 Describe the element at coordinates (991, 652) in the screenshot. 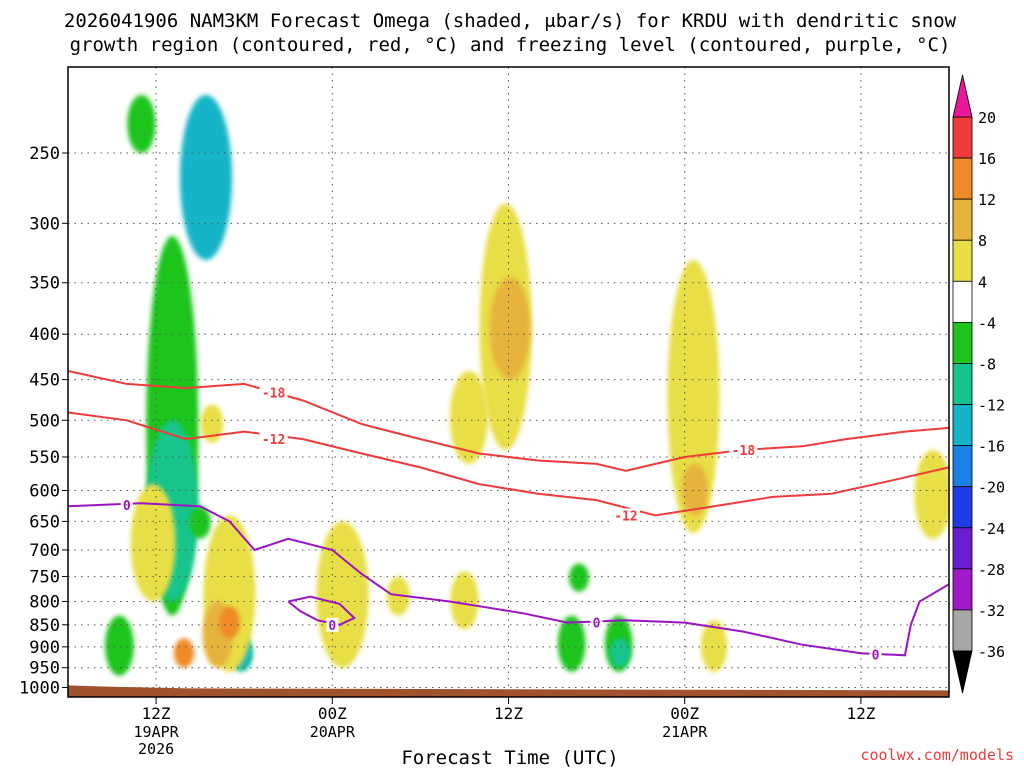

I see `colorbar-label-13: -36` at that location.